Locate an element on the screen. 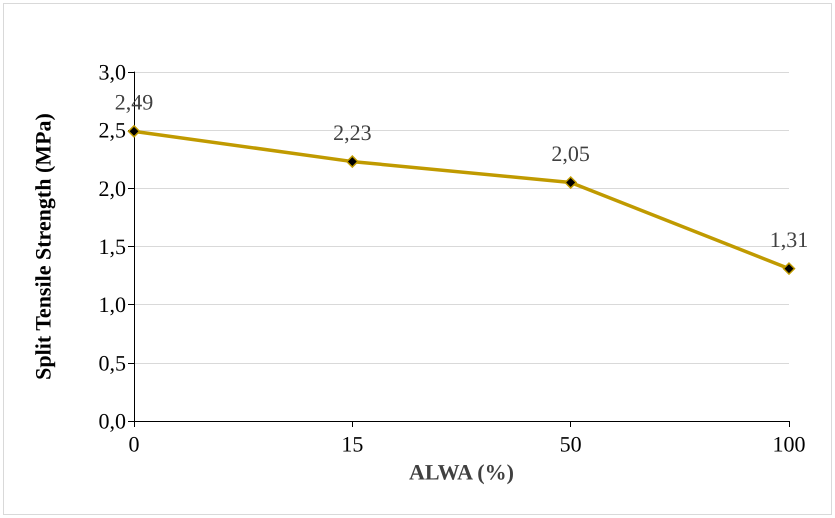  x-axis-title: ALWA (%) is located at coordinates (461, 472).